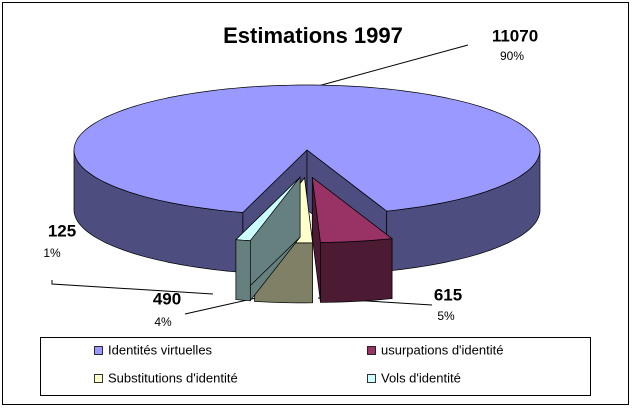 The image size is (632, 409). I want to click on legend-label: Substitutions d'identité, so click(173, 377).